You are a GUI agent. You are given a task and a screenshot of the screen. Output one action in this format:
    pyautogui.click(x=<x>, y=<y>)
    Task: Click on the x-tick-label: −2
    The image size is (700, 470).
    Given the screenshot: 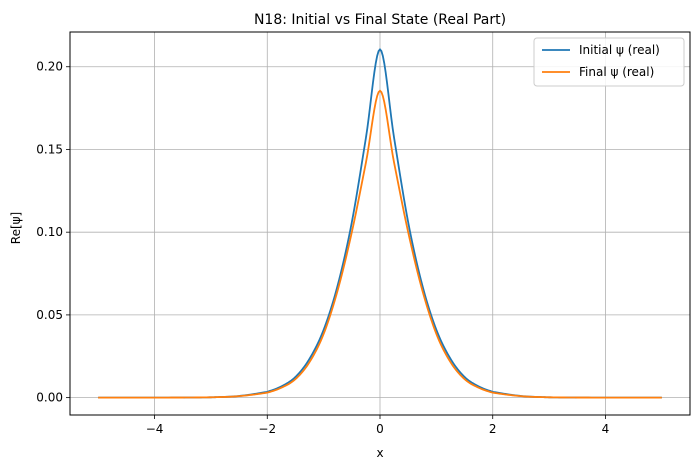 What is the action you would take?
    pyautogui.click(x=267, y=429)
    